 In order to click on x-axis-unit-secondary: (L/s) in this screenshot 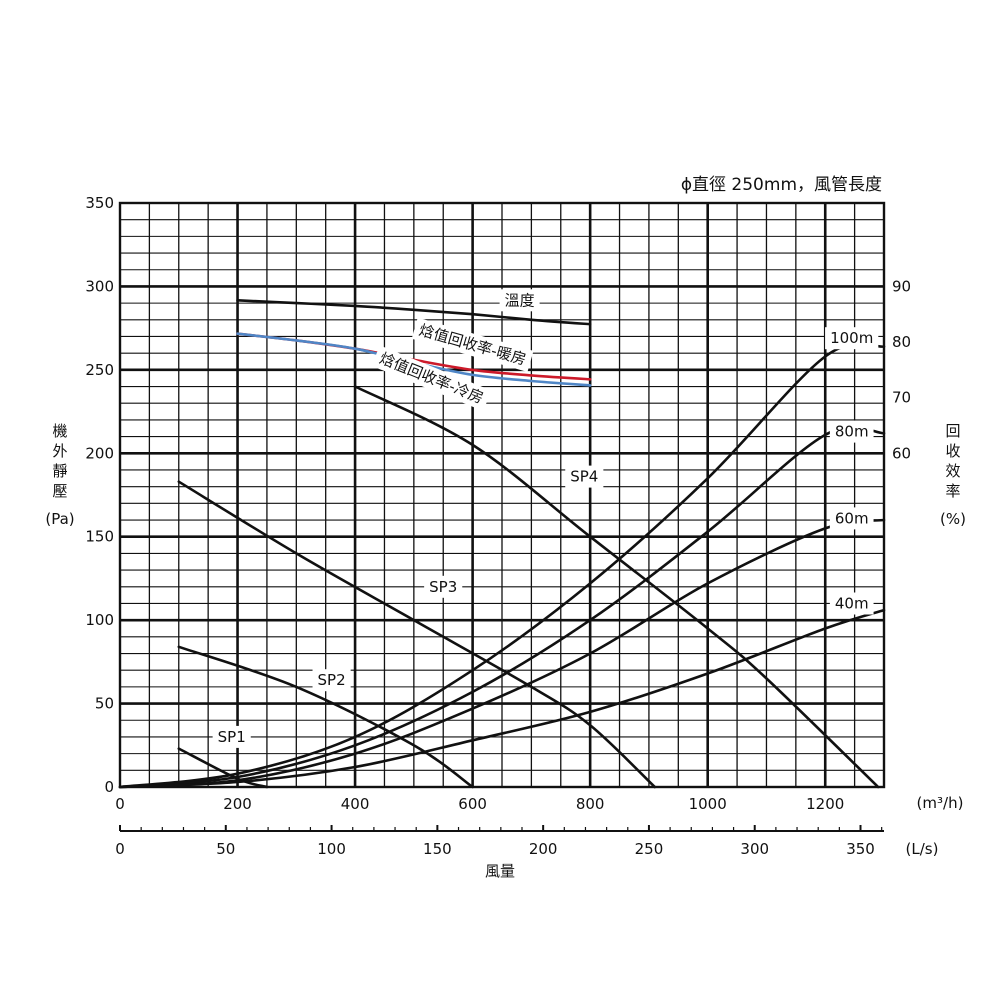, I will do `click(922, 849)`.